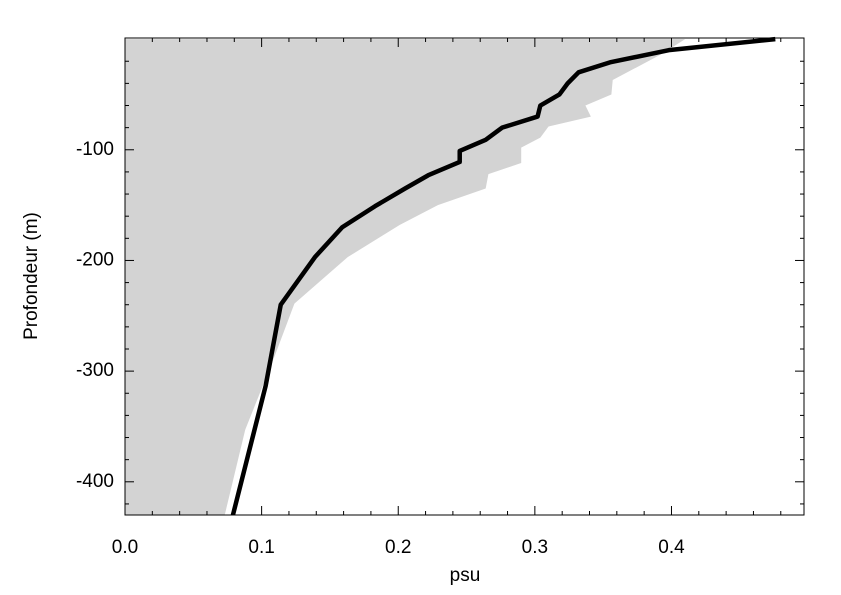 Image resolution: width=841 pixels, height=595 pixels. I want to click on x-tick-label: 0.3, so click(535, 547).